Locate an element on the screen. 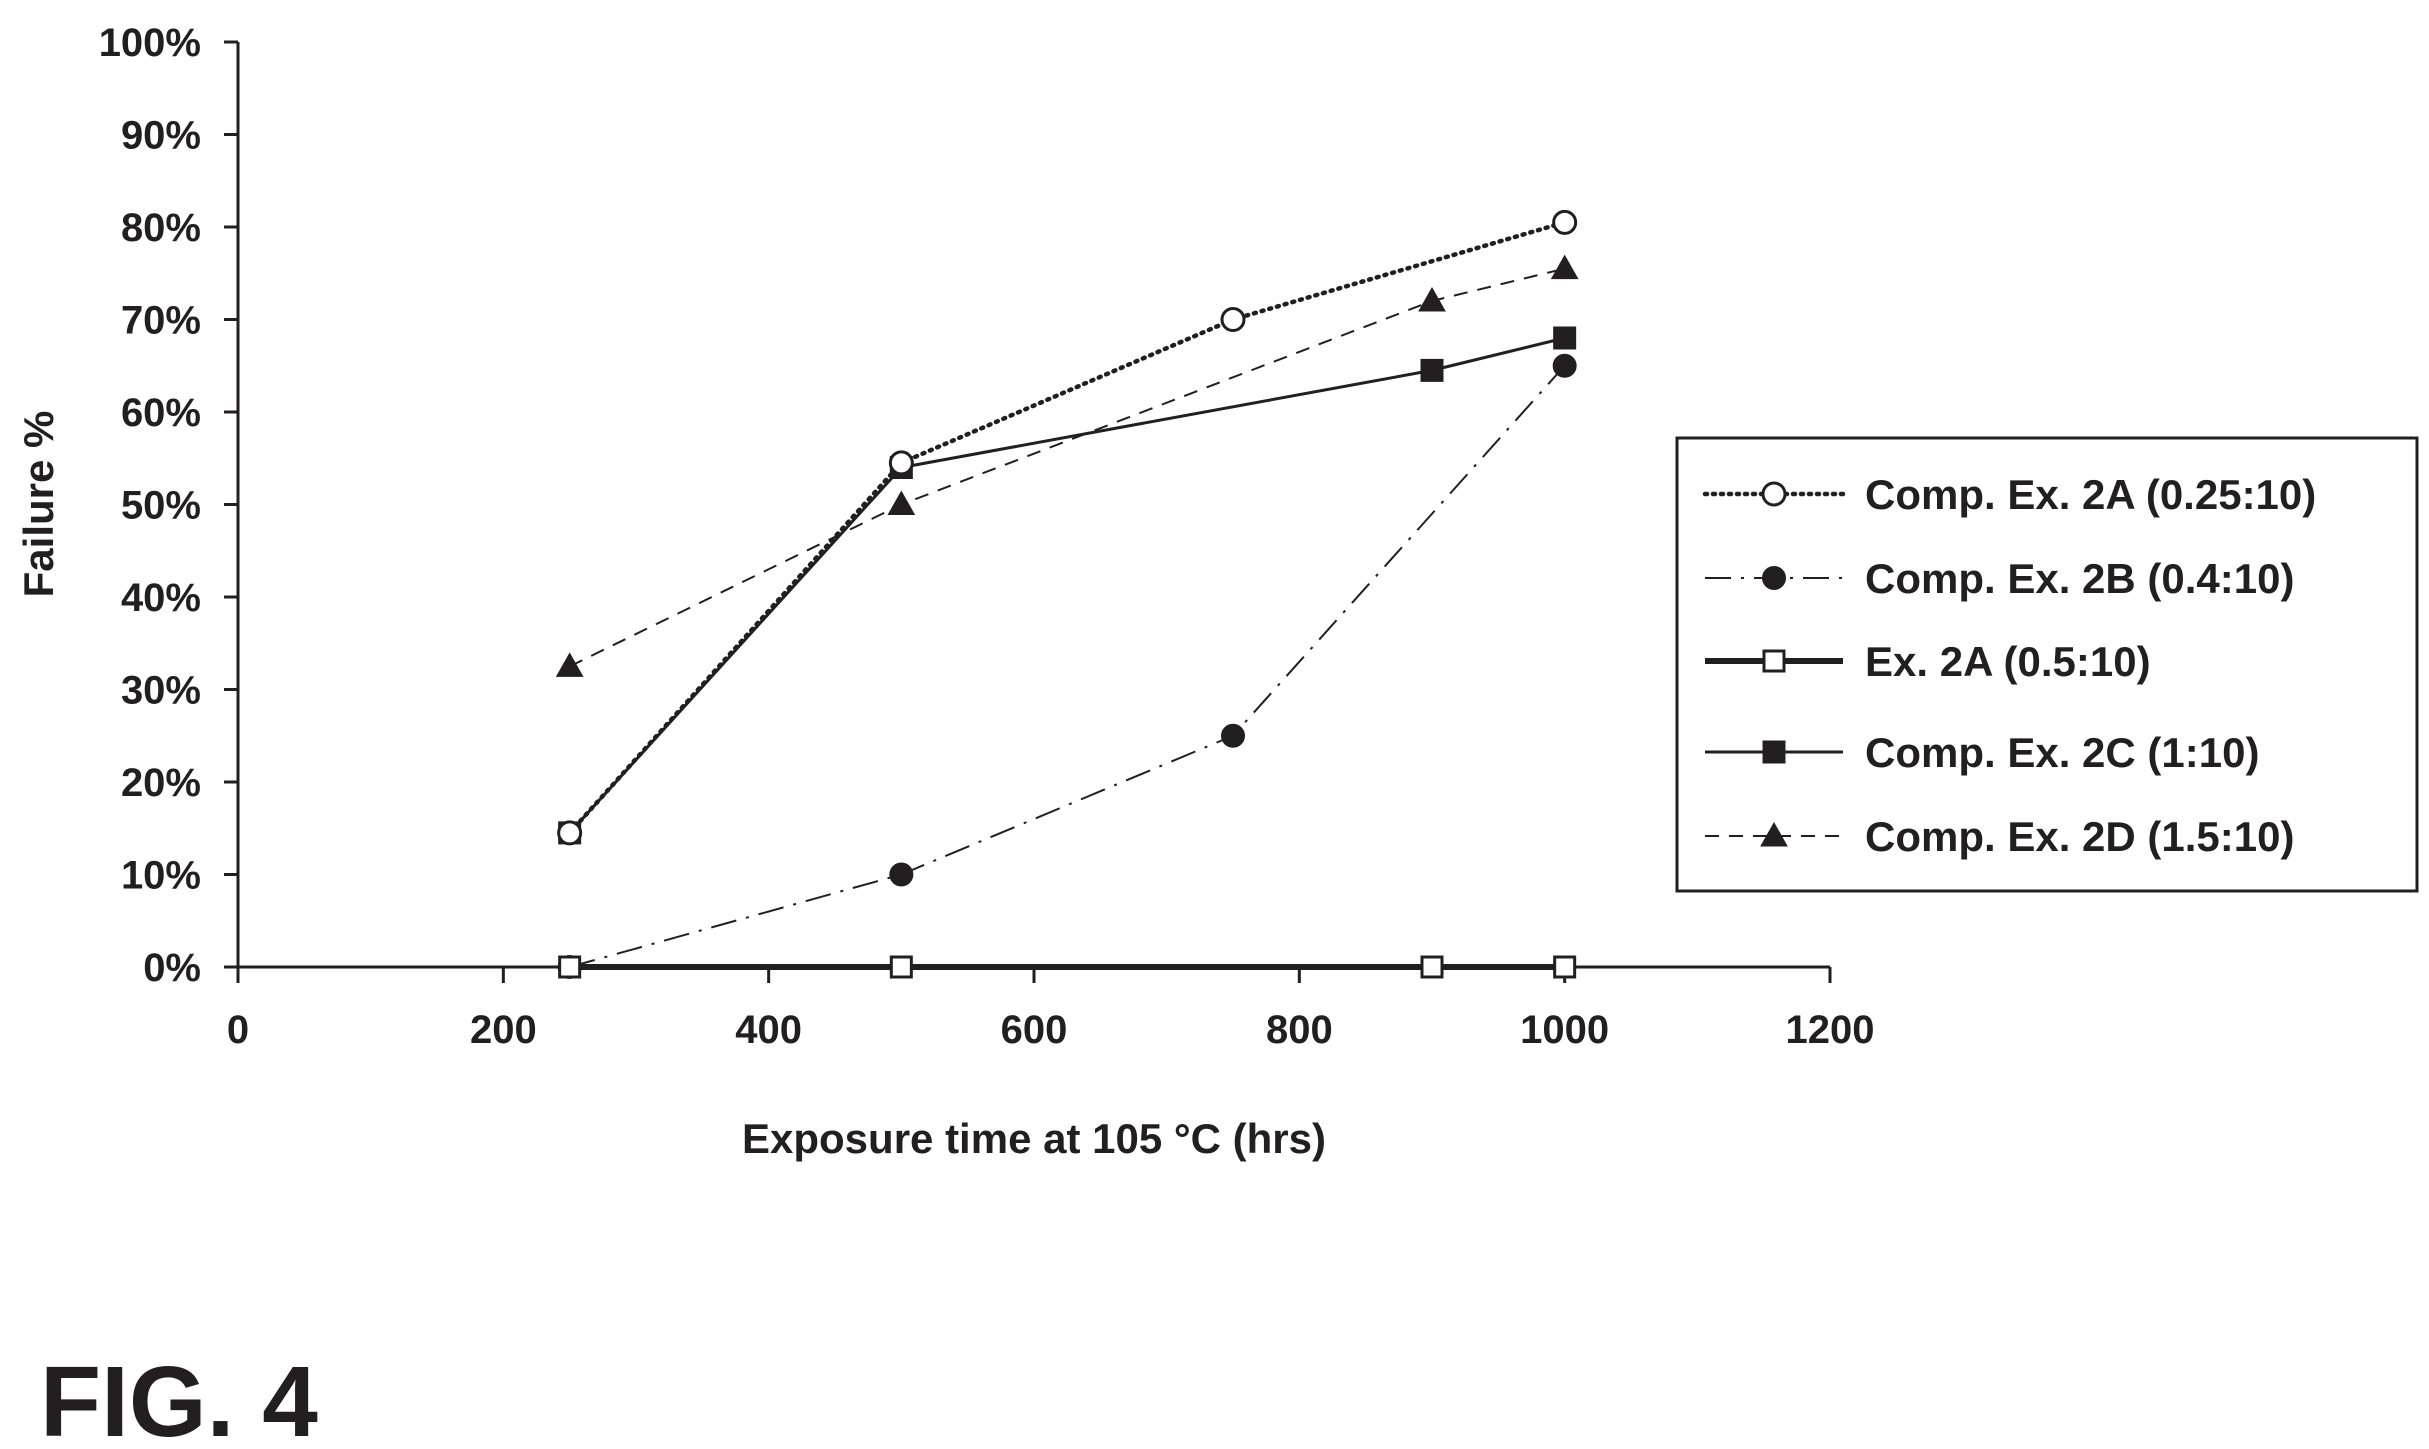 The width and height of the screenshot is (2429, 1449). legend-item: Ex. 2A (0.5:10) is located at coordinates (1928, 661).